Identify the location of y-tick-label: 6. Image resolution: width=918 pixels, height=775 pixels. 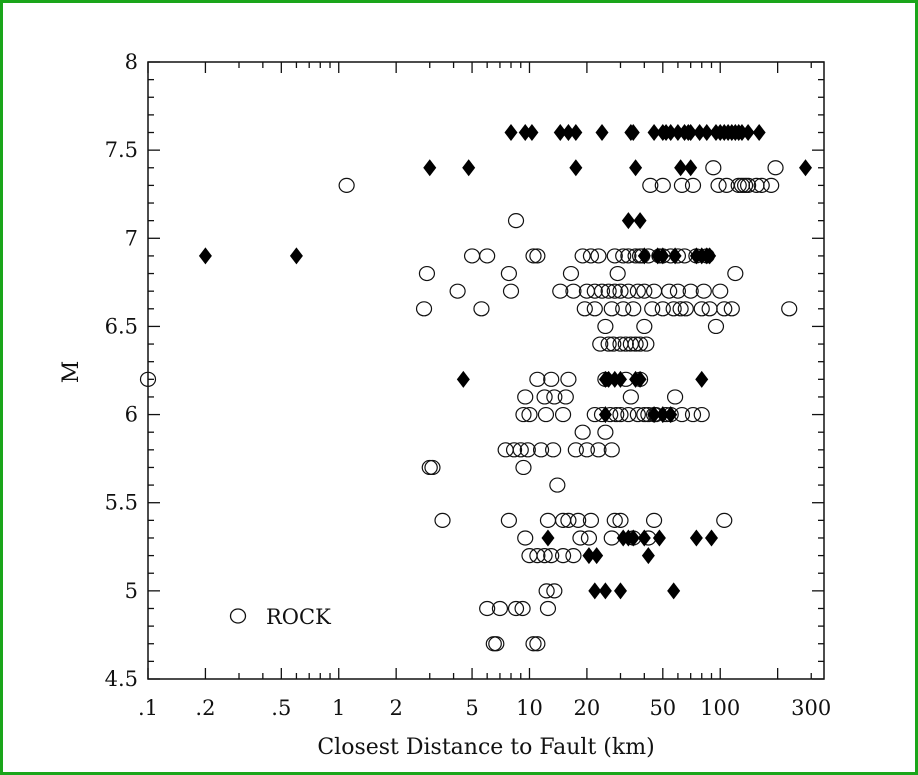
(131, 415).